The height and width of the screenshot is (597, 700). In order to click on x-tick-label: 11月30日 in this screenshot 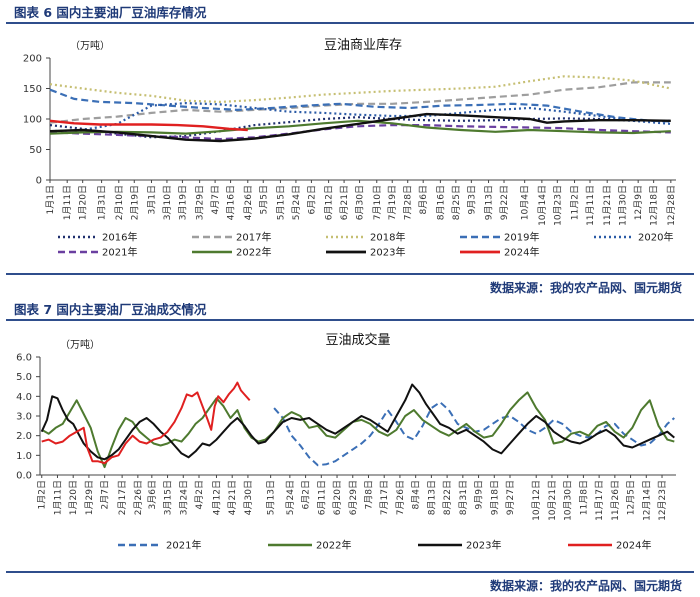, I will do `click(623, 205)`.